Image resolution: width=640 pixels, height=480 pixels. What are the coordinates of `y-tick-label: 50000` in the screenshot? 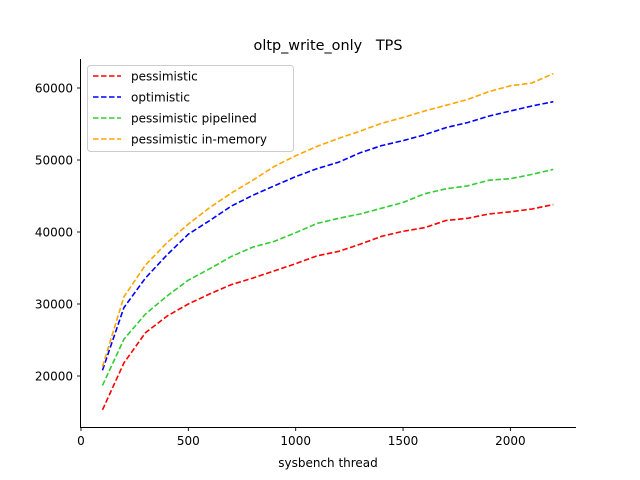 It's located at (54, 160).